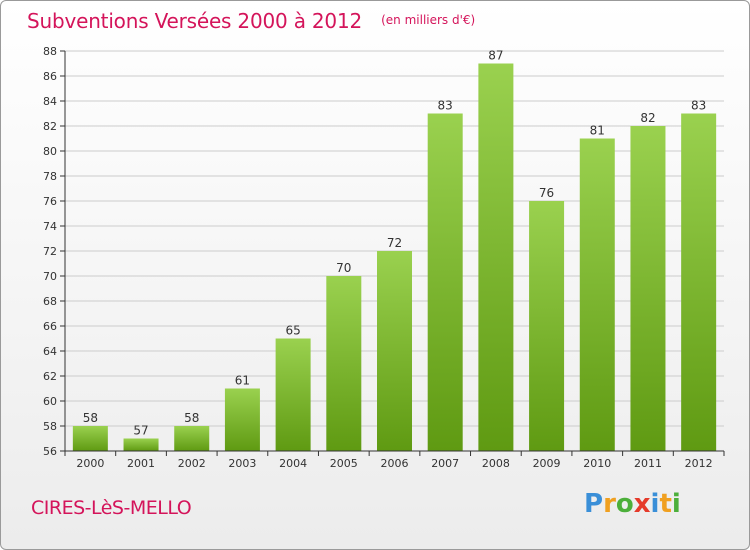  I want to click on data-label: 81, so click(597, 131).